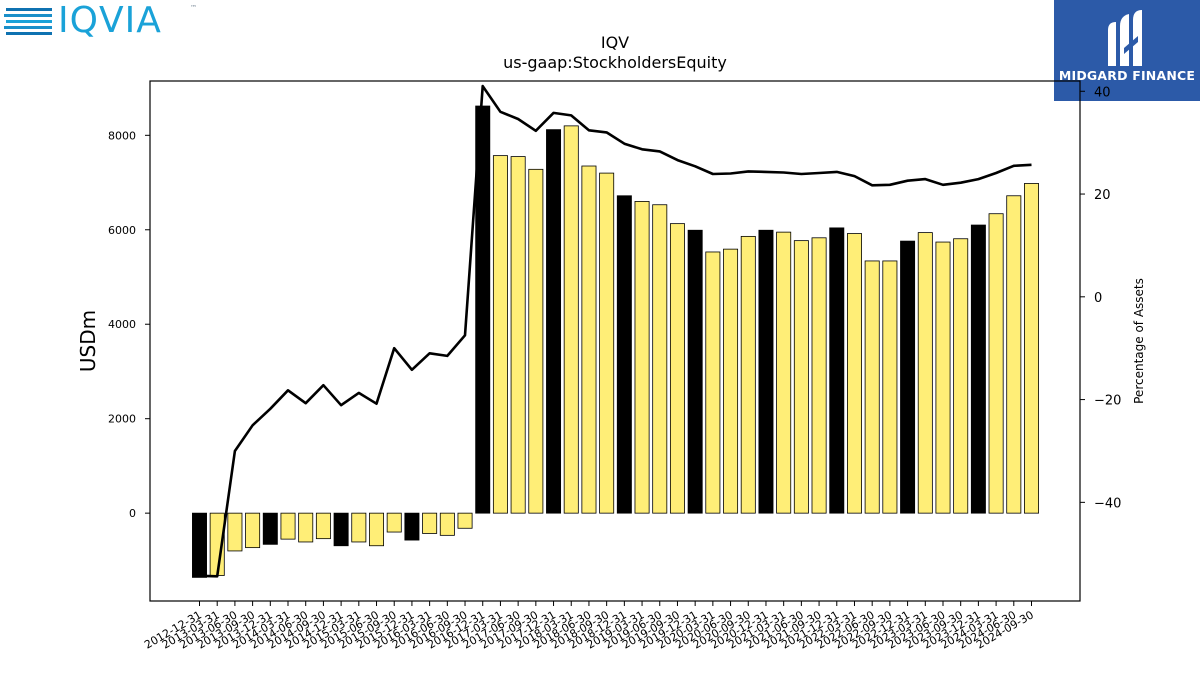 Image resolution: width=1200 pixels, height=675 pixels. What do you see at coordinates (1107, 503) in the screenshot?
I see `y2-tick-label: −40` at bounding box center [1107, 503].